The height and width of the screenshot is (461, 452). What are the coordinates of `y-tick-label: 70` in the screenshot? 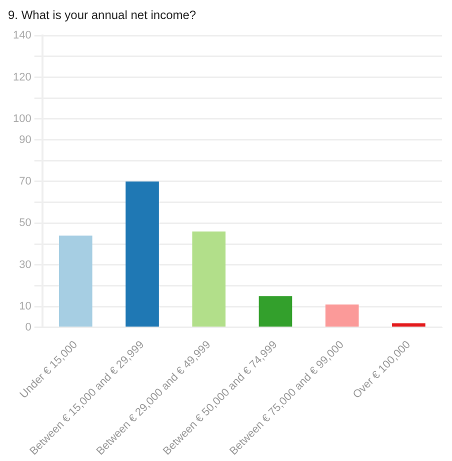 It's located at (25, 182).